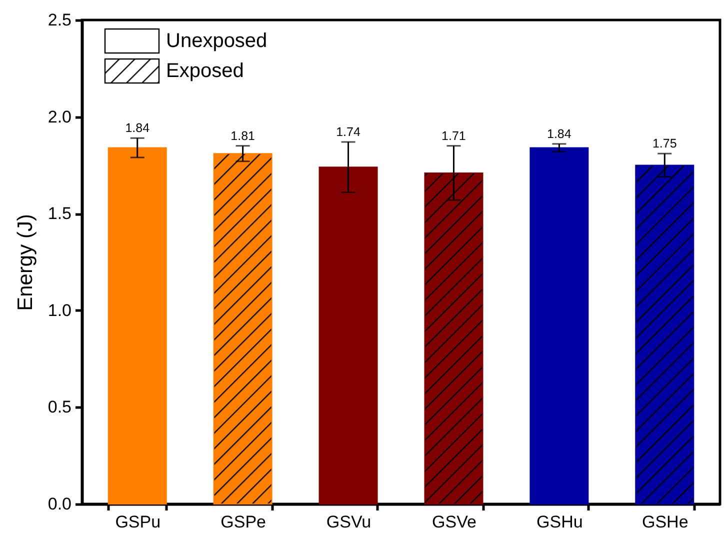 This screenshot has height=537, width=727. Describe the element at coordinates (60, 504) in the screenshot. I see `y-tick-label: 0.0` at that location.